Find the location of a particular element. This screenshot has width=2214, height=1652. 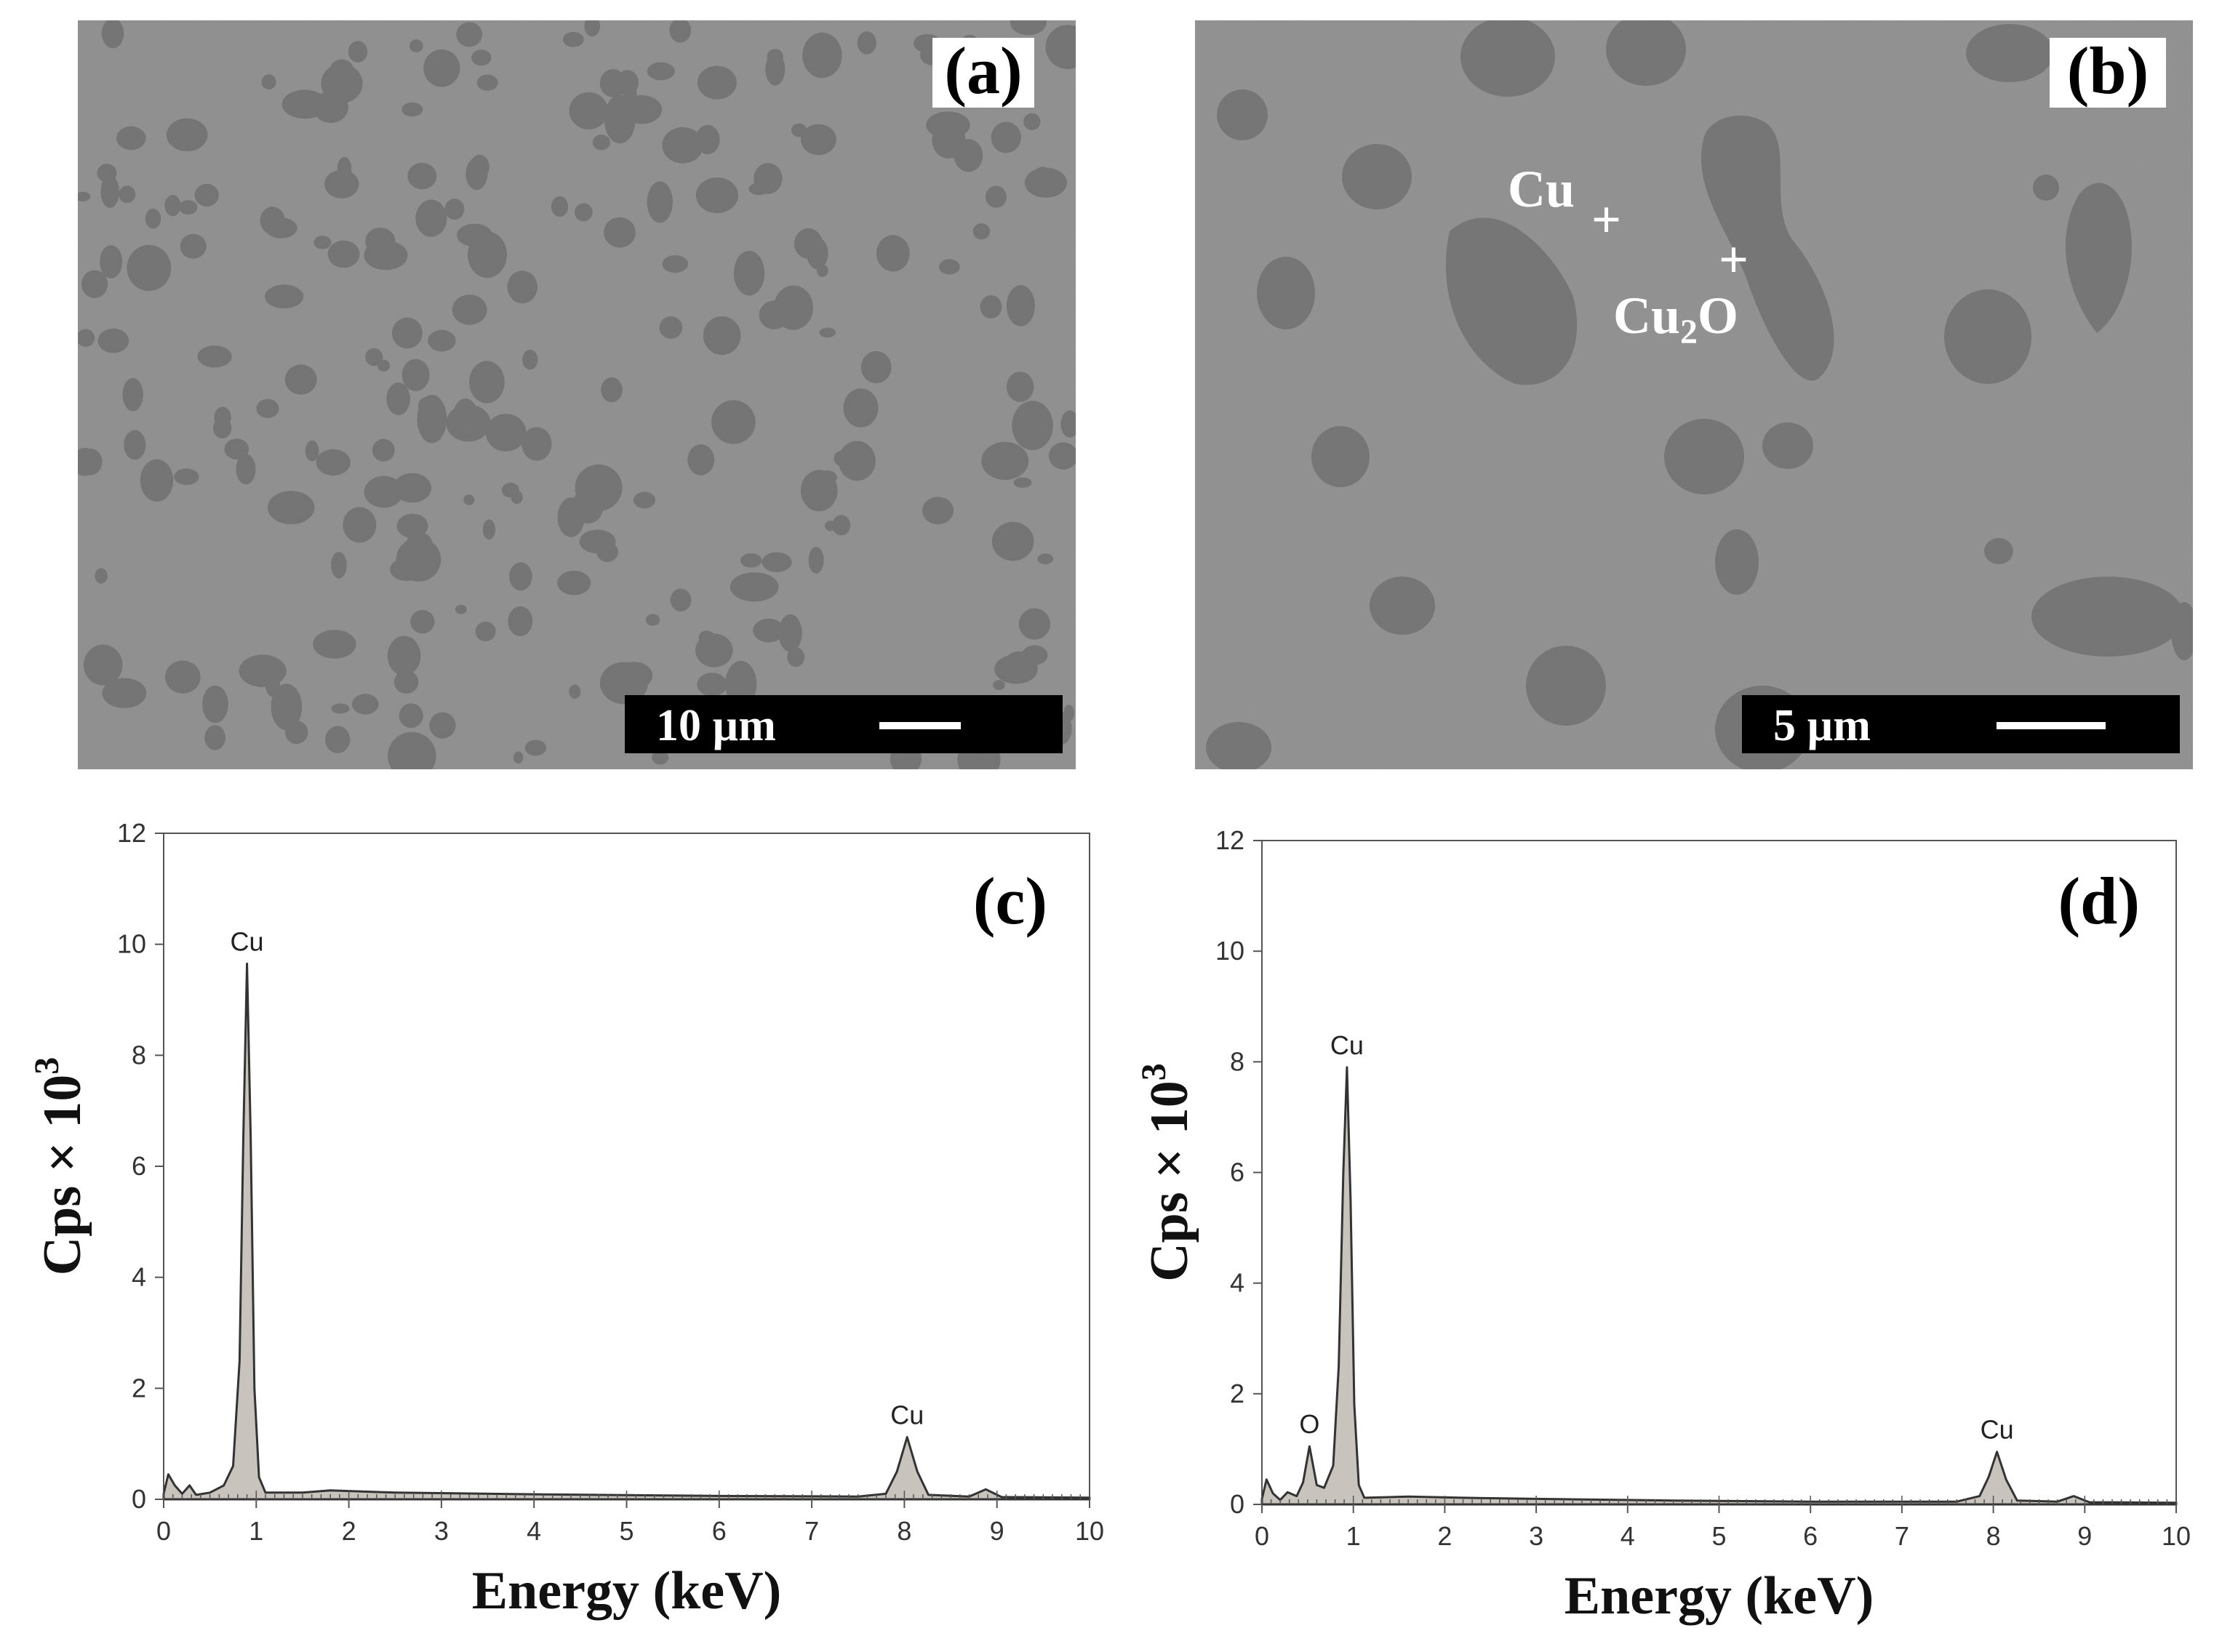

scale-bar-label-b: 5 µm is located at coordinates (1822, 725).